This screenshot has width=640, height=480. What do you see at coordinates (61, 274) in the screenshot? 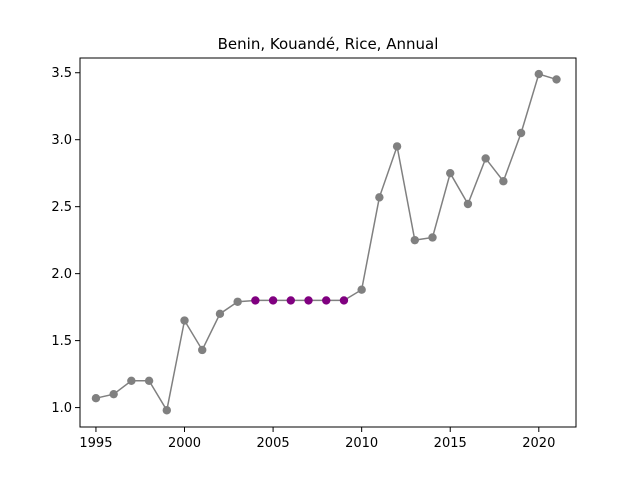
I see `y-tick-label: 2.0` at bounding box center [61, 274].